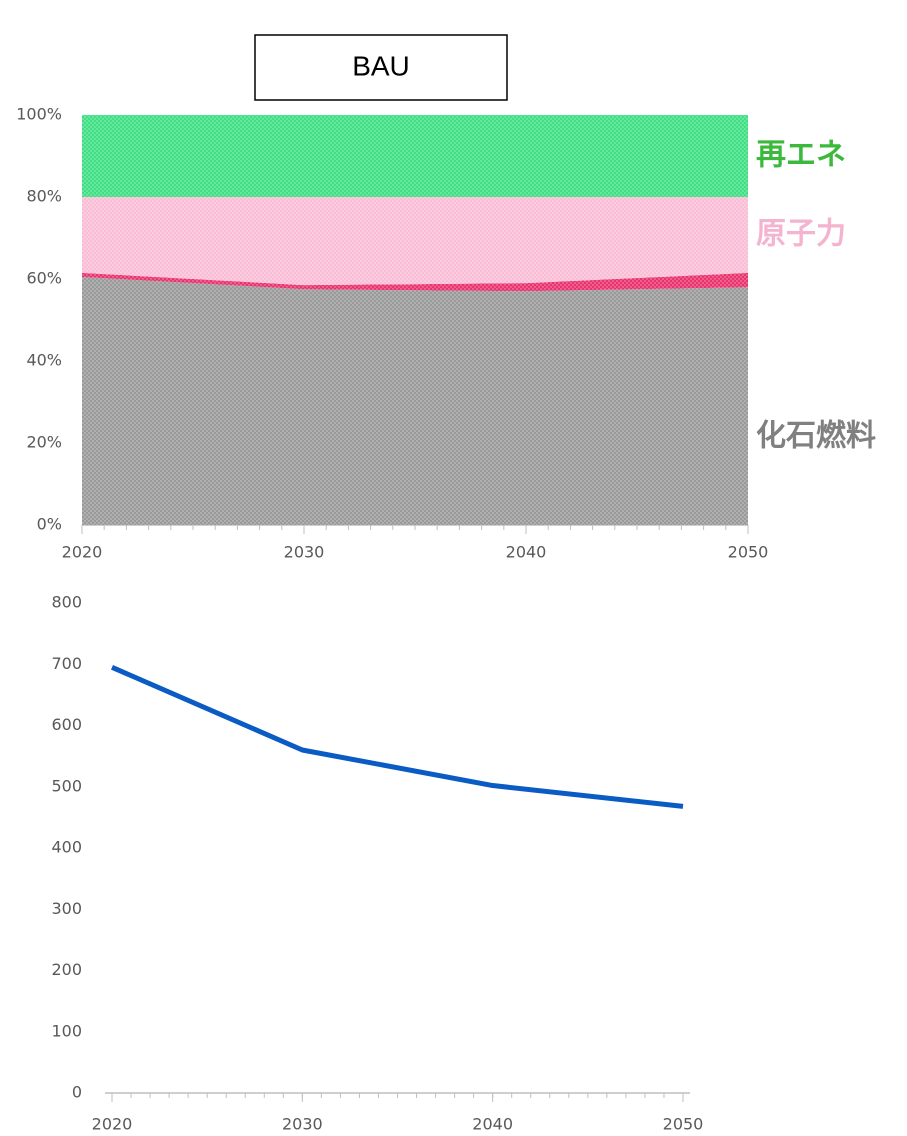 This screenshot has height=1136, width=907. Describe the element at coordinates (66, 785) in the screenshot. I see `y-tick-label: 500` at that location.